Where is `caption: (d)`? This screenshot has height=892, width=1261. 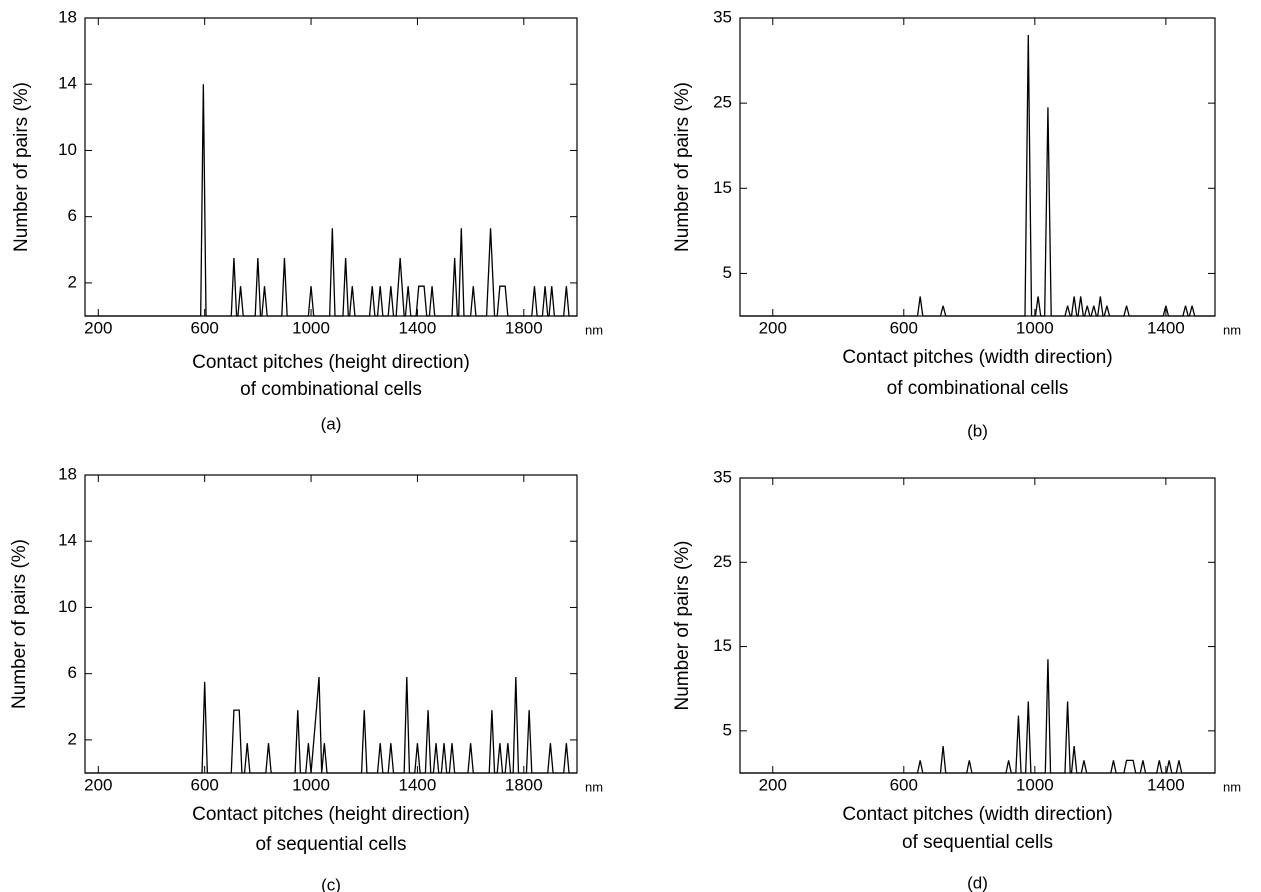
caption: (d) is located at coordinates (977, 882).